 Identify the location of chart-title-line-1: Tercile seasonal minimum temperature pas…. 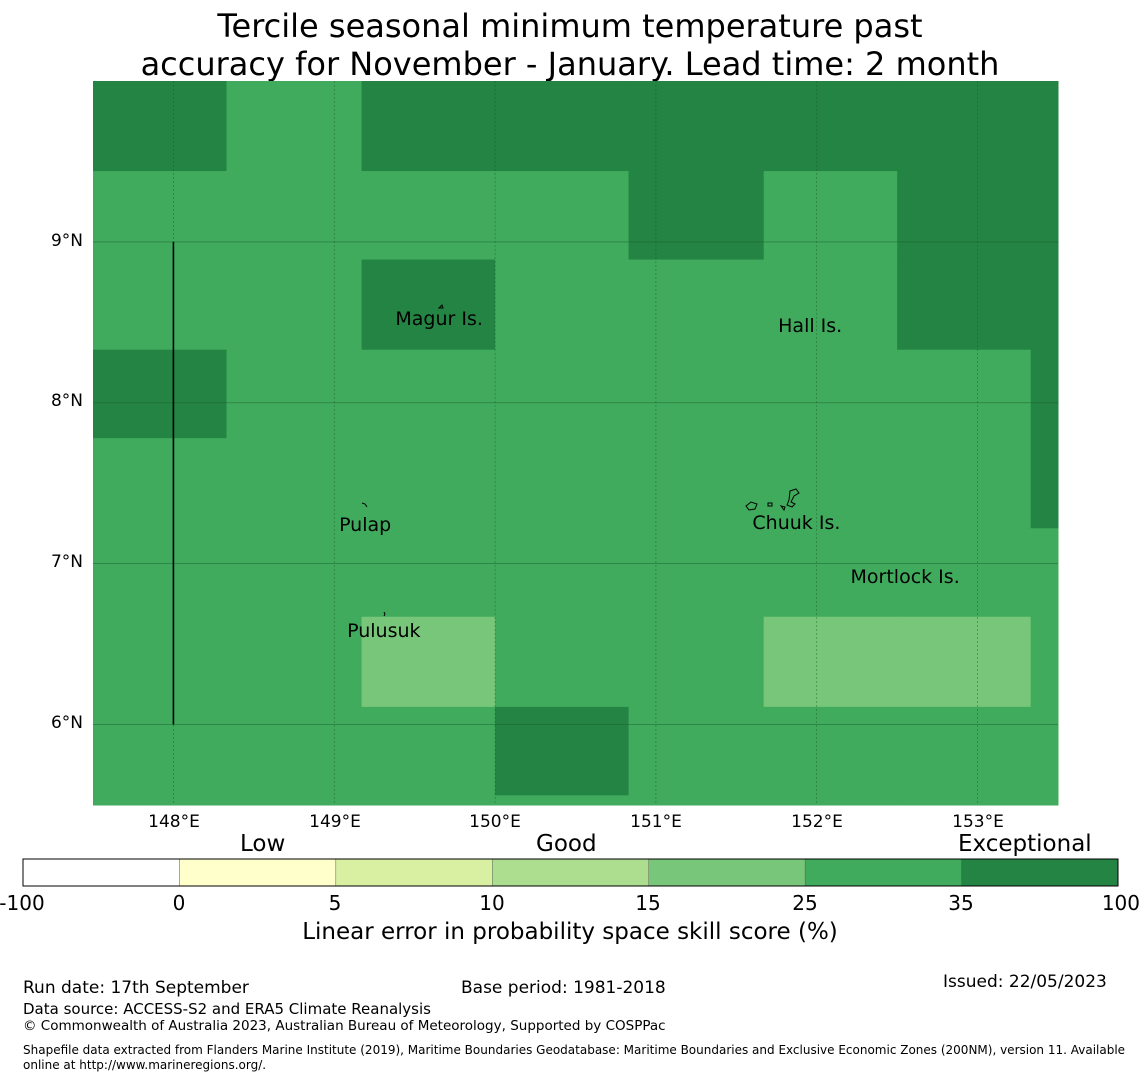
(570, 26).